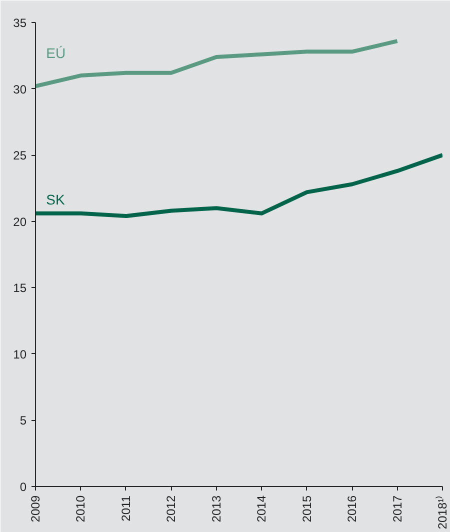 Image resolution: width=450 pixels, height=532 pixels. I want to click on x-tick-label: 2015, so click(307, 508).